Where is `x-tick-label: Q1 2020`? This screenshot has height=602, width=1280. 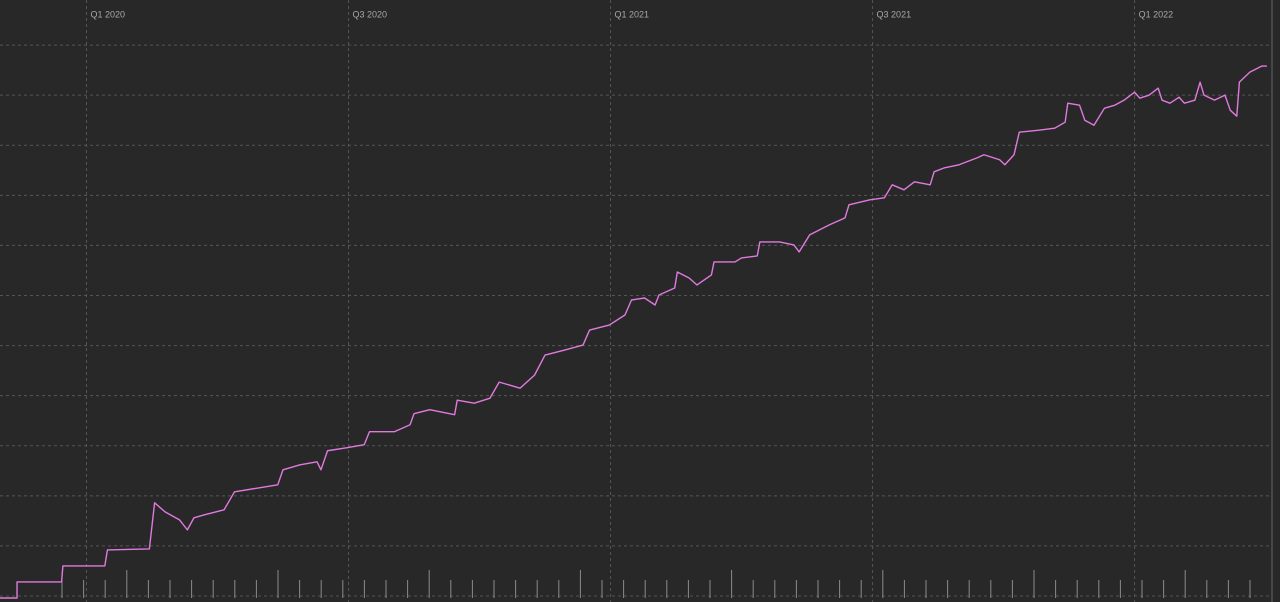 x-tick-label: Q1 2020 is located at coordinates (107, 14).